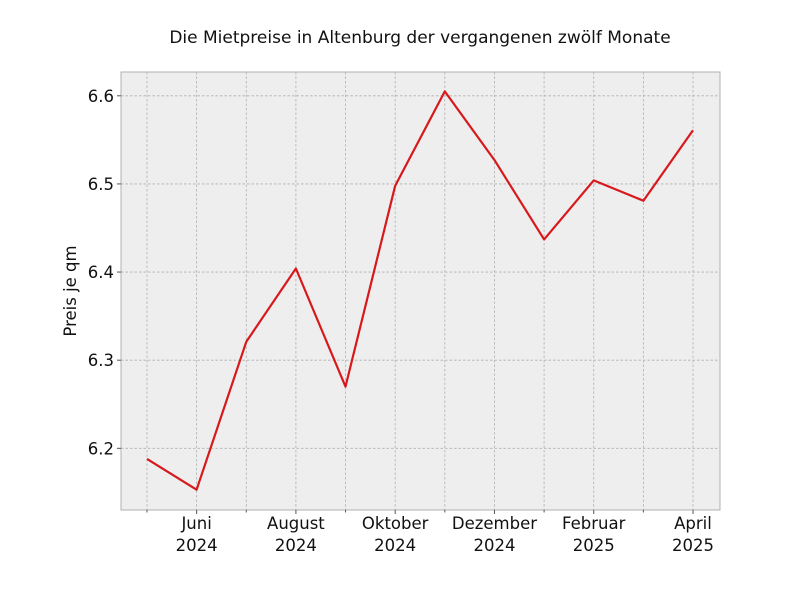 This screenshot has width=800, height=600. Describe the element at coordinates (101, 360) in the screenshot. I see `y-tick-label: 6.3` at that location.